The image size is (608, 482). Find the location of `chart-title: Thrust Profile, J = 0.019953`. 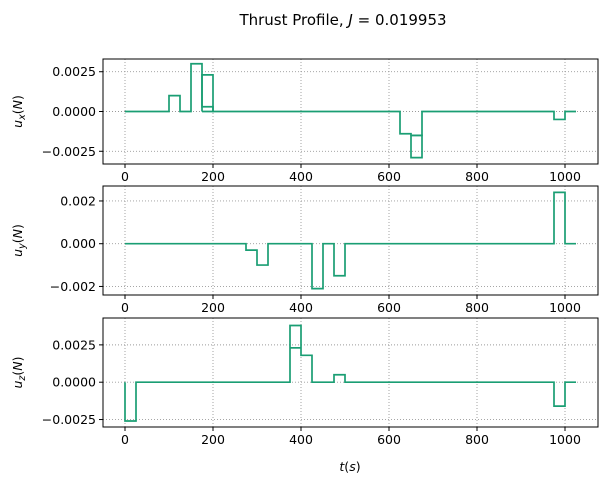

chart-title: Thrust Profile, J = 0.019953 is located at coordinates (342, 20).